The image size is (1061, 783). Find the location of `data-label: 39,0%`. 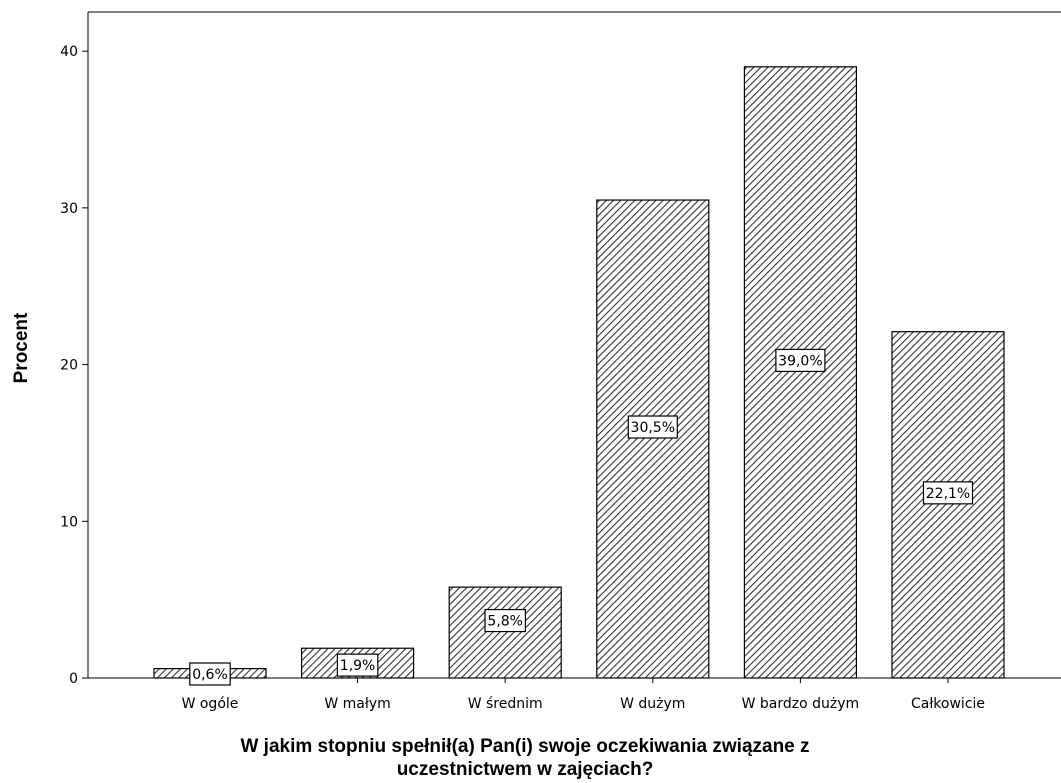

data-label: 39,0% is located at coordinates (800, 360).